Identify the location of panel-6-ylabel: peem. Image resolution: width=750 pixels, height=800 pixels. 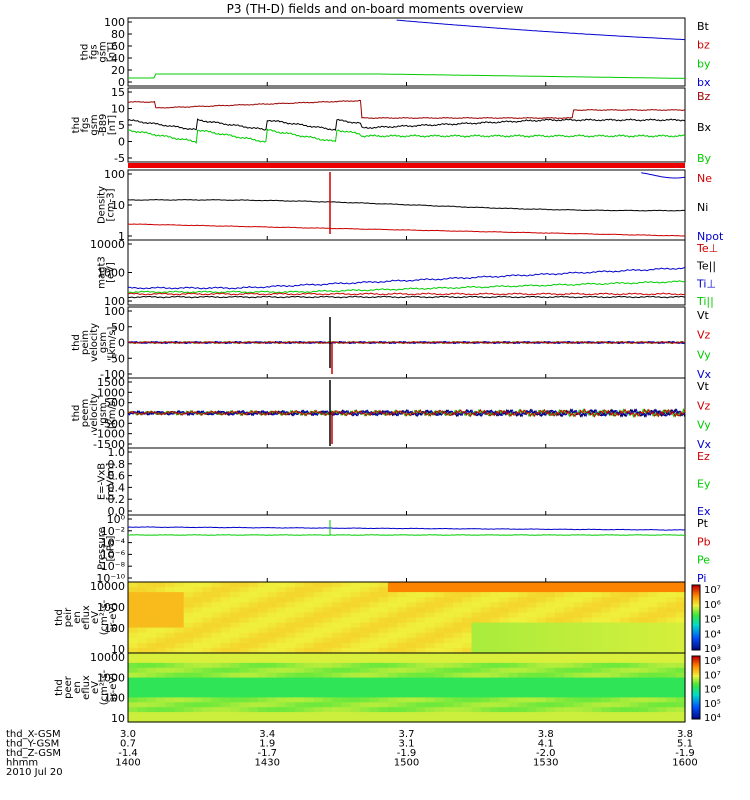
(85, 413).